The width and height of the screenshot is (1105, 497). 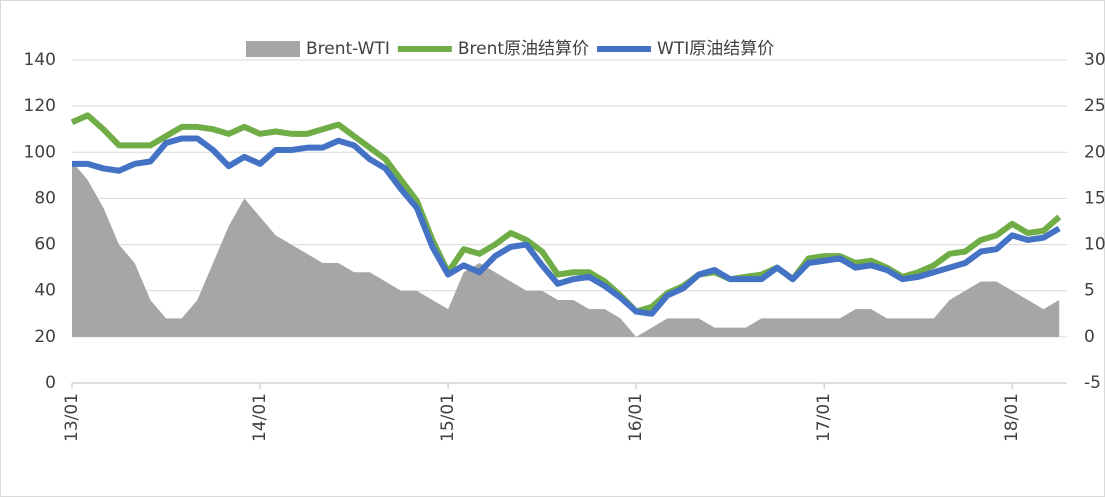 I want to click on x-tick-label: 18/01, so click(x=1012, y=417).